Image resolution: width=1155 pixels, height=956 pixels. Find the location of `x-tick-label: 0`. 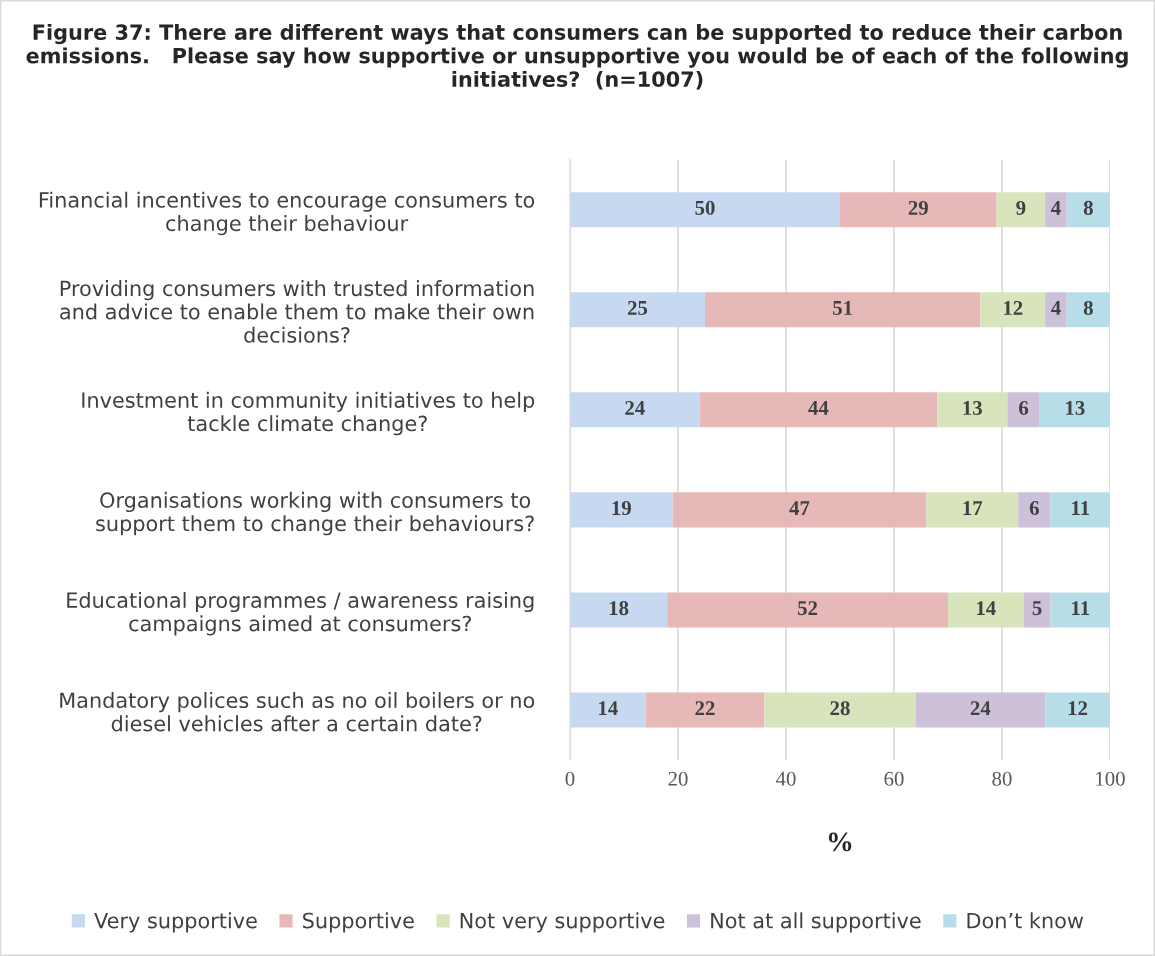

x-tick-label: 0 is located at coordinates (570, 778).